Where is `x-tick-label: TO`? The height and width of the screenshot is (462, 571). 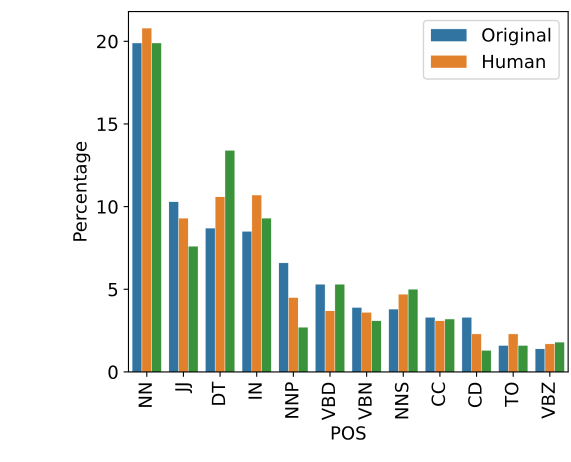 x-tick-label: TO is located at coordinates (511, 394).